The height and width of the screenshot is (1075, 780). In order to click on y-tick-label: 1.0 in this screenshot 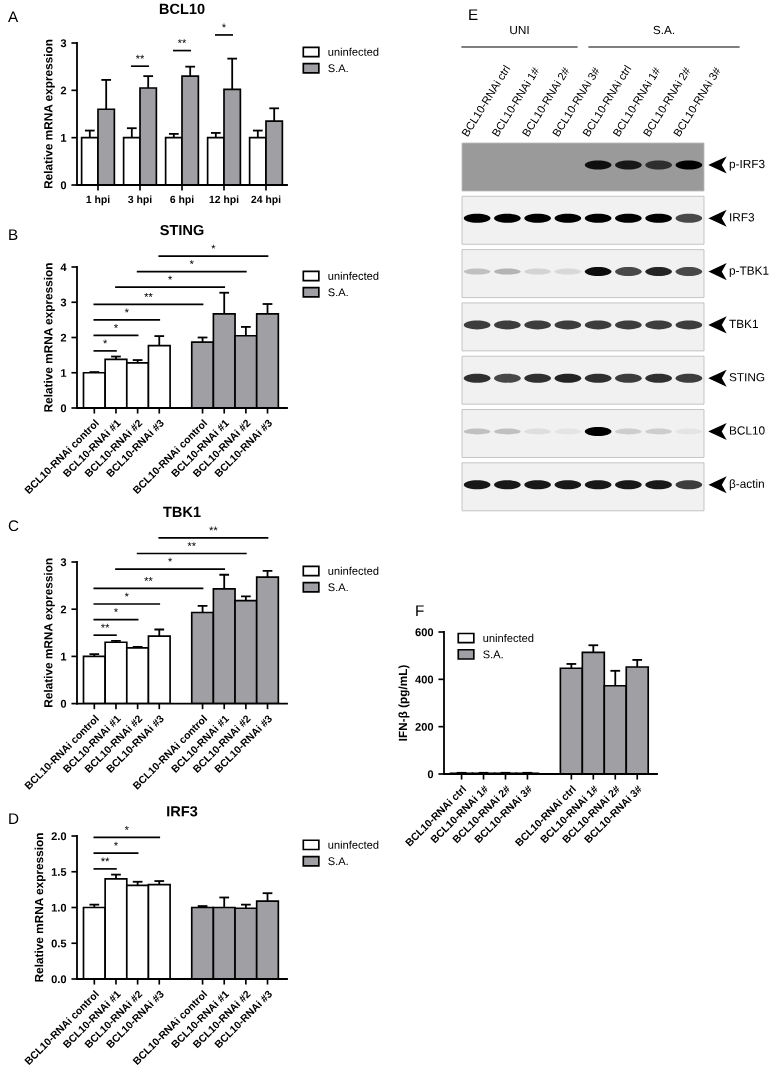, I will do `click(59, 907)`.